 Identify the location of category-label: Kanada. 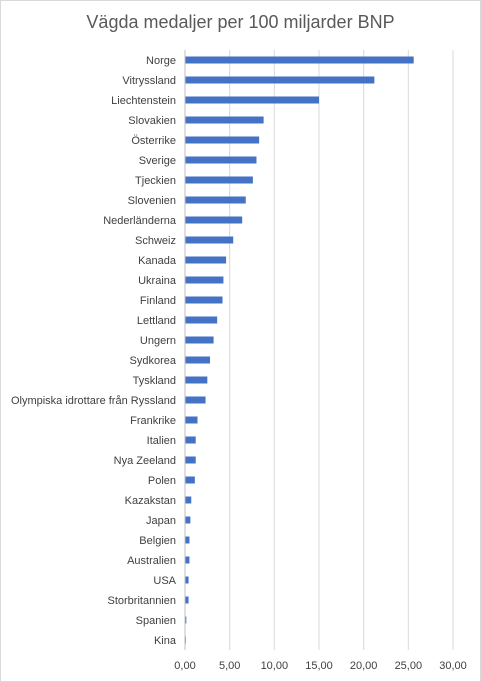
(157, 261).